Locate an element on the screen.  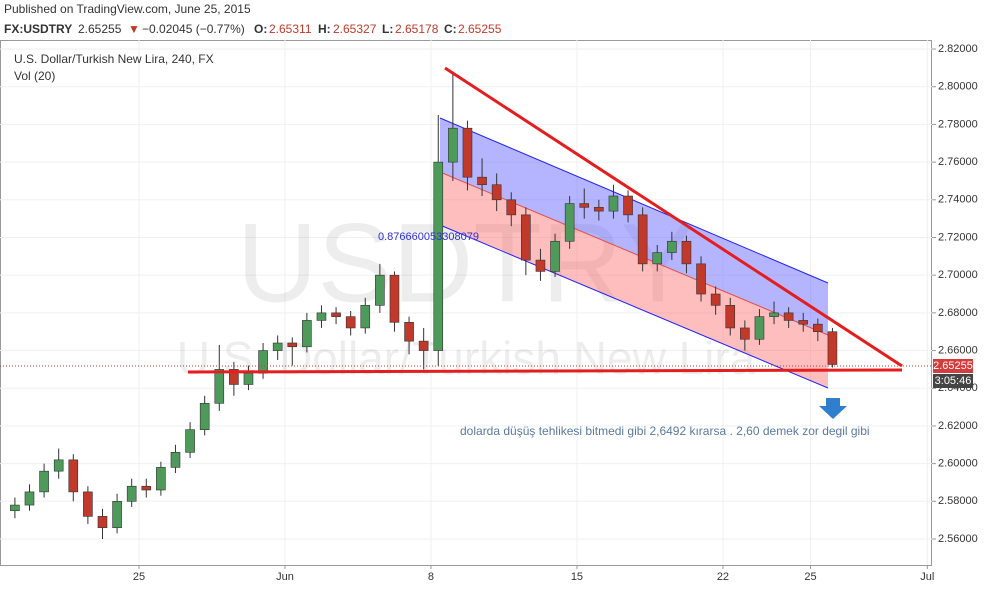
countdown-box is located at coordinates (953, 381).